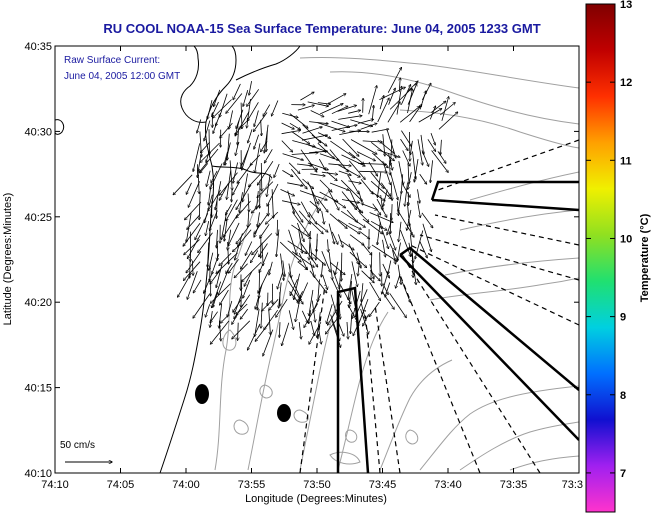  Describe the element at coordinates (626, 5) in the screenshot. I see `colorbar-tick-label: 13` at that location.